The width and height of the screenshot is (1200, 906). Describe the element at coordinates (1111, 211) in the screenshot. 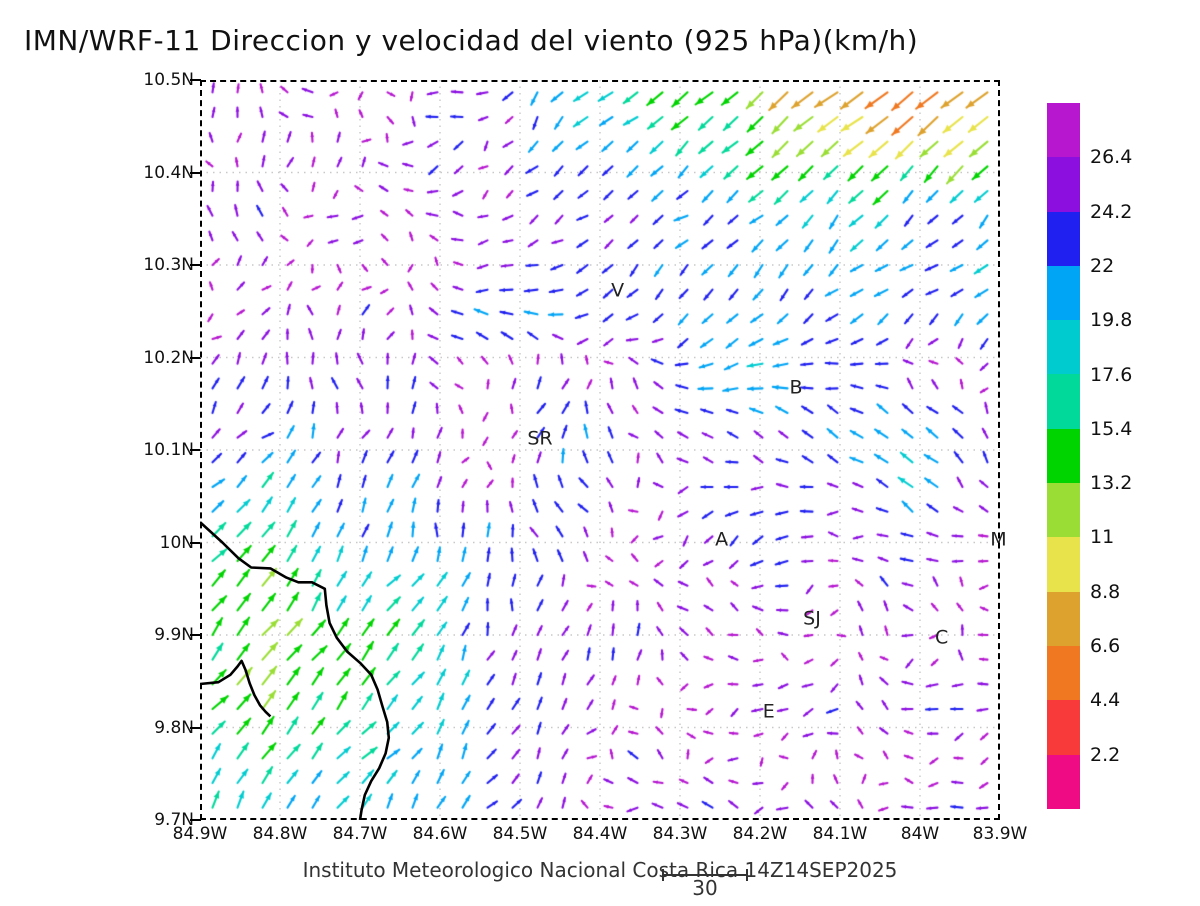

I see `colorbar-tick-label: 24.2` at that location.